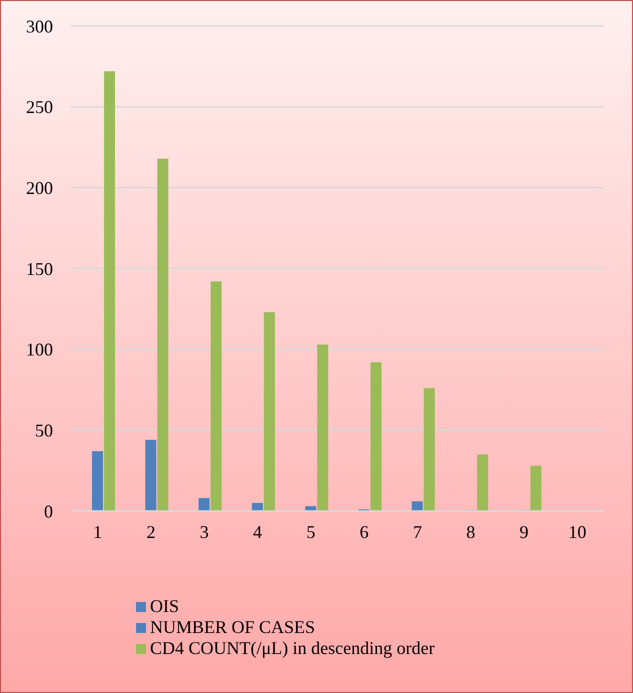  Describe the element at coordinates (39, 107) in the screenshot. I see `y-tick-label: 250` at that location.